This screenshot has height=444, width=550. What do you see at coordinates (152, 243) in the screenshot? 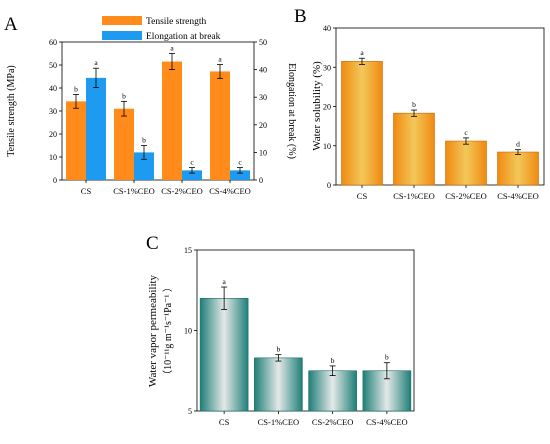
I see `panel-letter-c: C` at bounding box center [152, 243].